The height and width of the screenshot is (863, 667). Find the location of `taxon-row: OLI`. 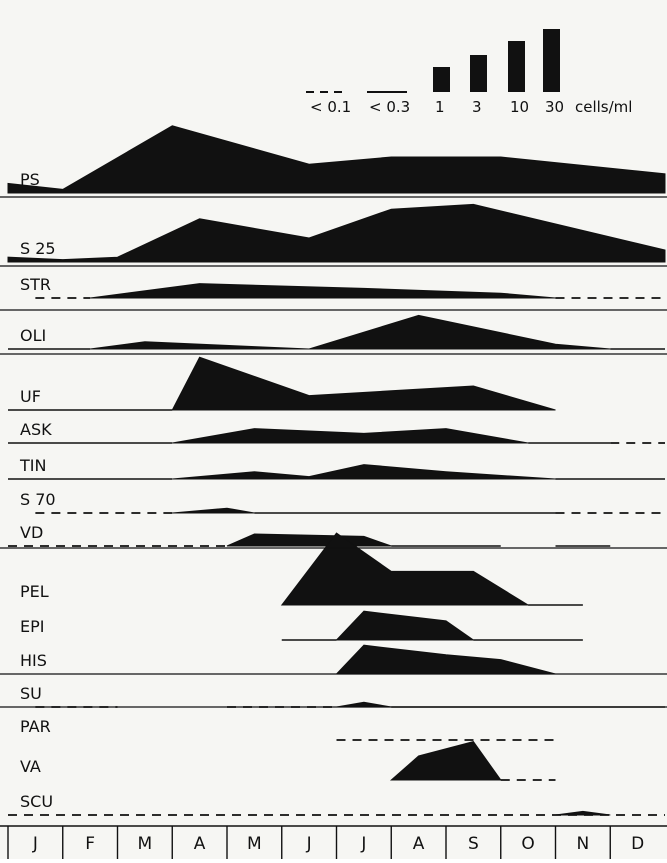

taxon-row: OLI is located at coordinates (336, 332).